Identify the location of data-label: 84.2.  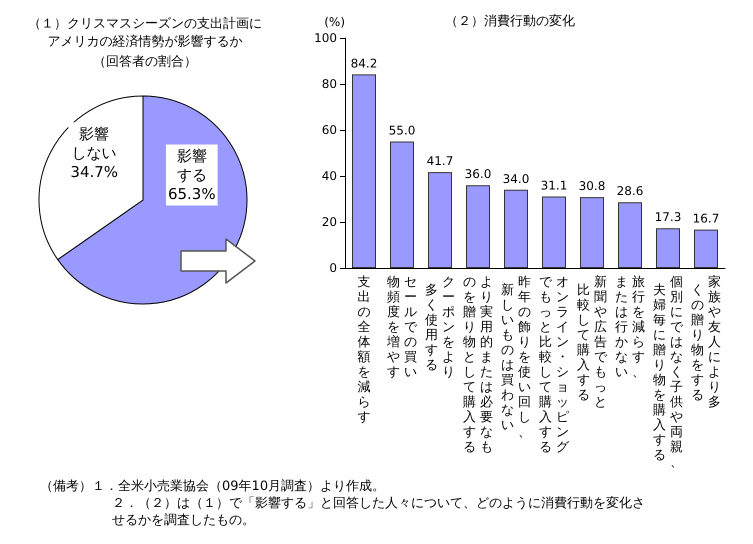
(364, 63).